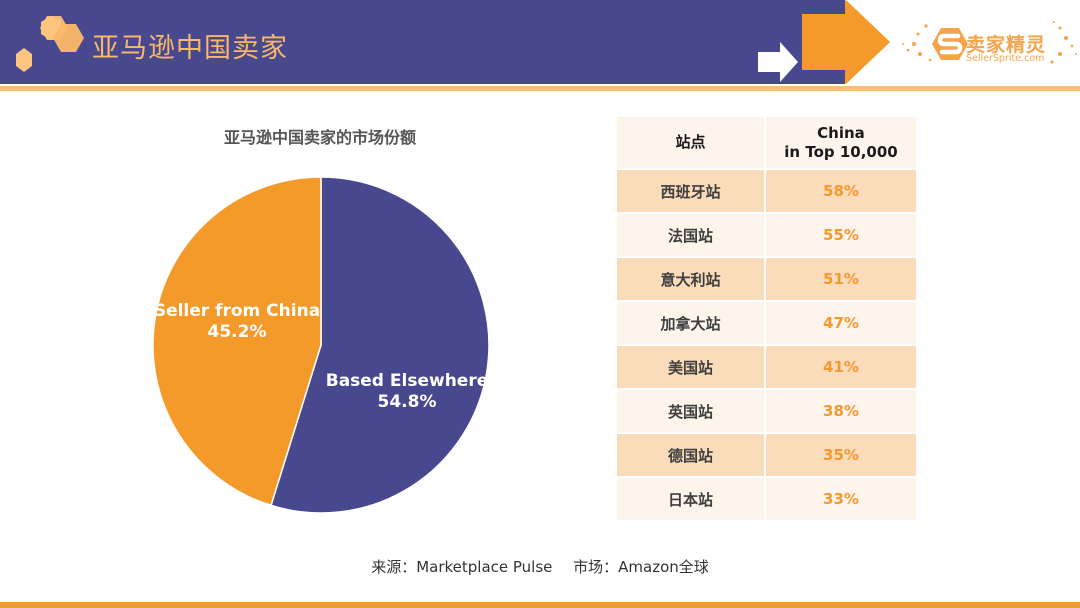  What do you see at coordinates (237, 311) in the screenshot?
I see `pie-label-china-name: Seller from China` at bounding box center [237, 311].